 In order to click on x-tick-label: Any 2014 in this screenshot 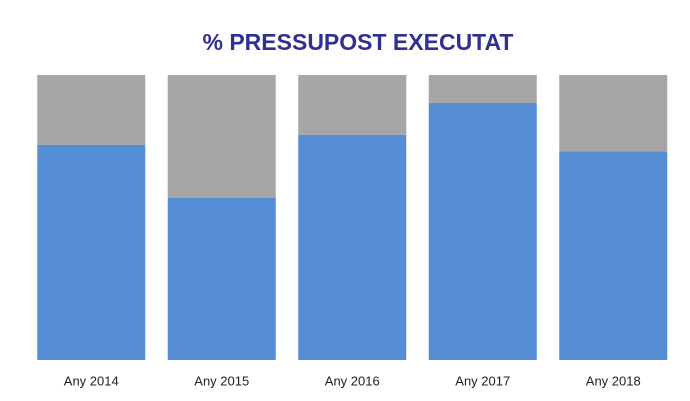, I will do `click(91, 380)`.